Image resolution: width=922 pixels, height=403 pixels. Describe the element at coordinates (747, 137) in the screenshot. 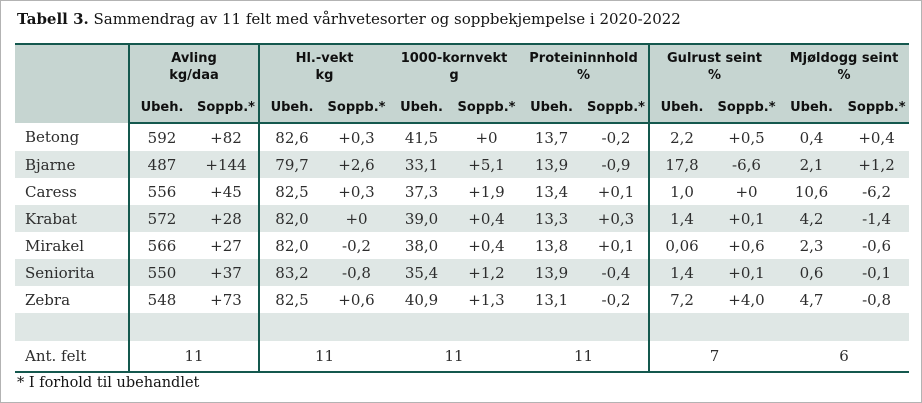

I see `data-cell: +0,5` at that location.